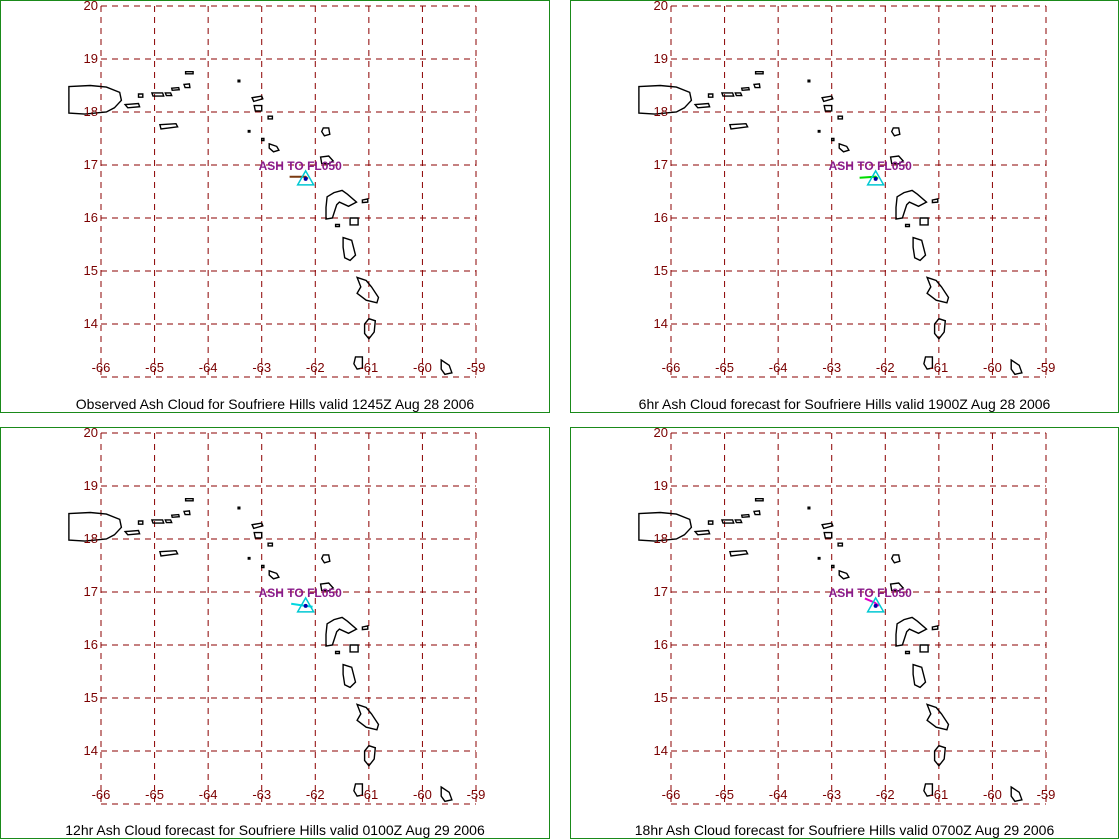 The height and width of the screenshot is (839, 1119). I want to click on lon-tick-label: -65, so click(724, 794).